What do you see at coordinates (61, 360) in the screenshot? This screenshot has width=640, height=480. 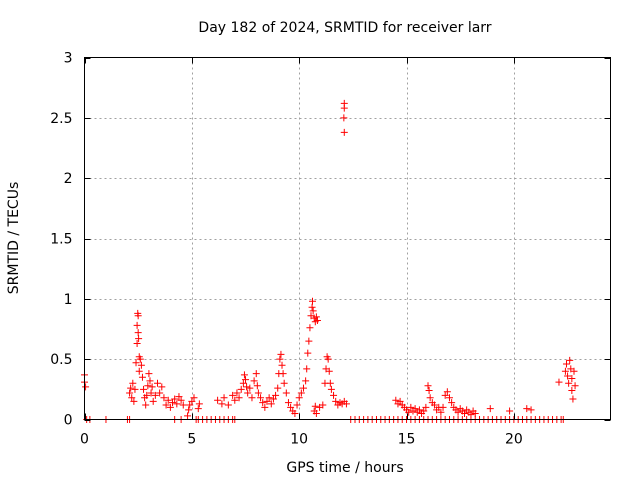 I see `y-tick-label: 0.5` at bounding box center [61, 360].